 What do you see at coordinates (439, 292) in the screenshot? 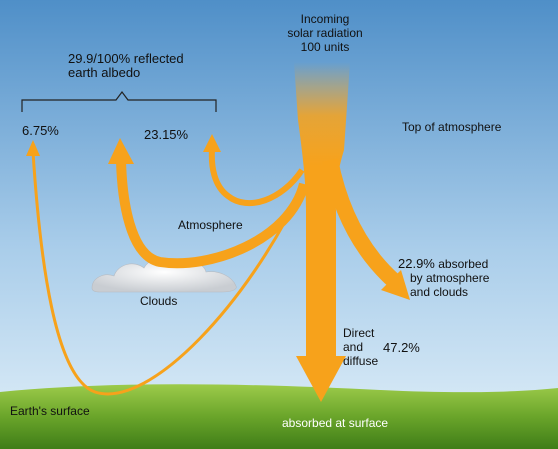
I see `absorbed-atmosphere-line-3: and clouds` at bounding box center [439, 292].